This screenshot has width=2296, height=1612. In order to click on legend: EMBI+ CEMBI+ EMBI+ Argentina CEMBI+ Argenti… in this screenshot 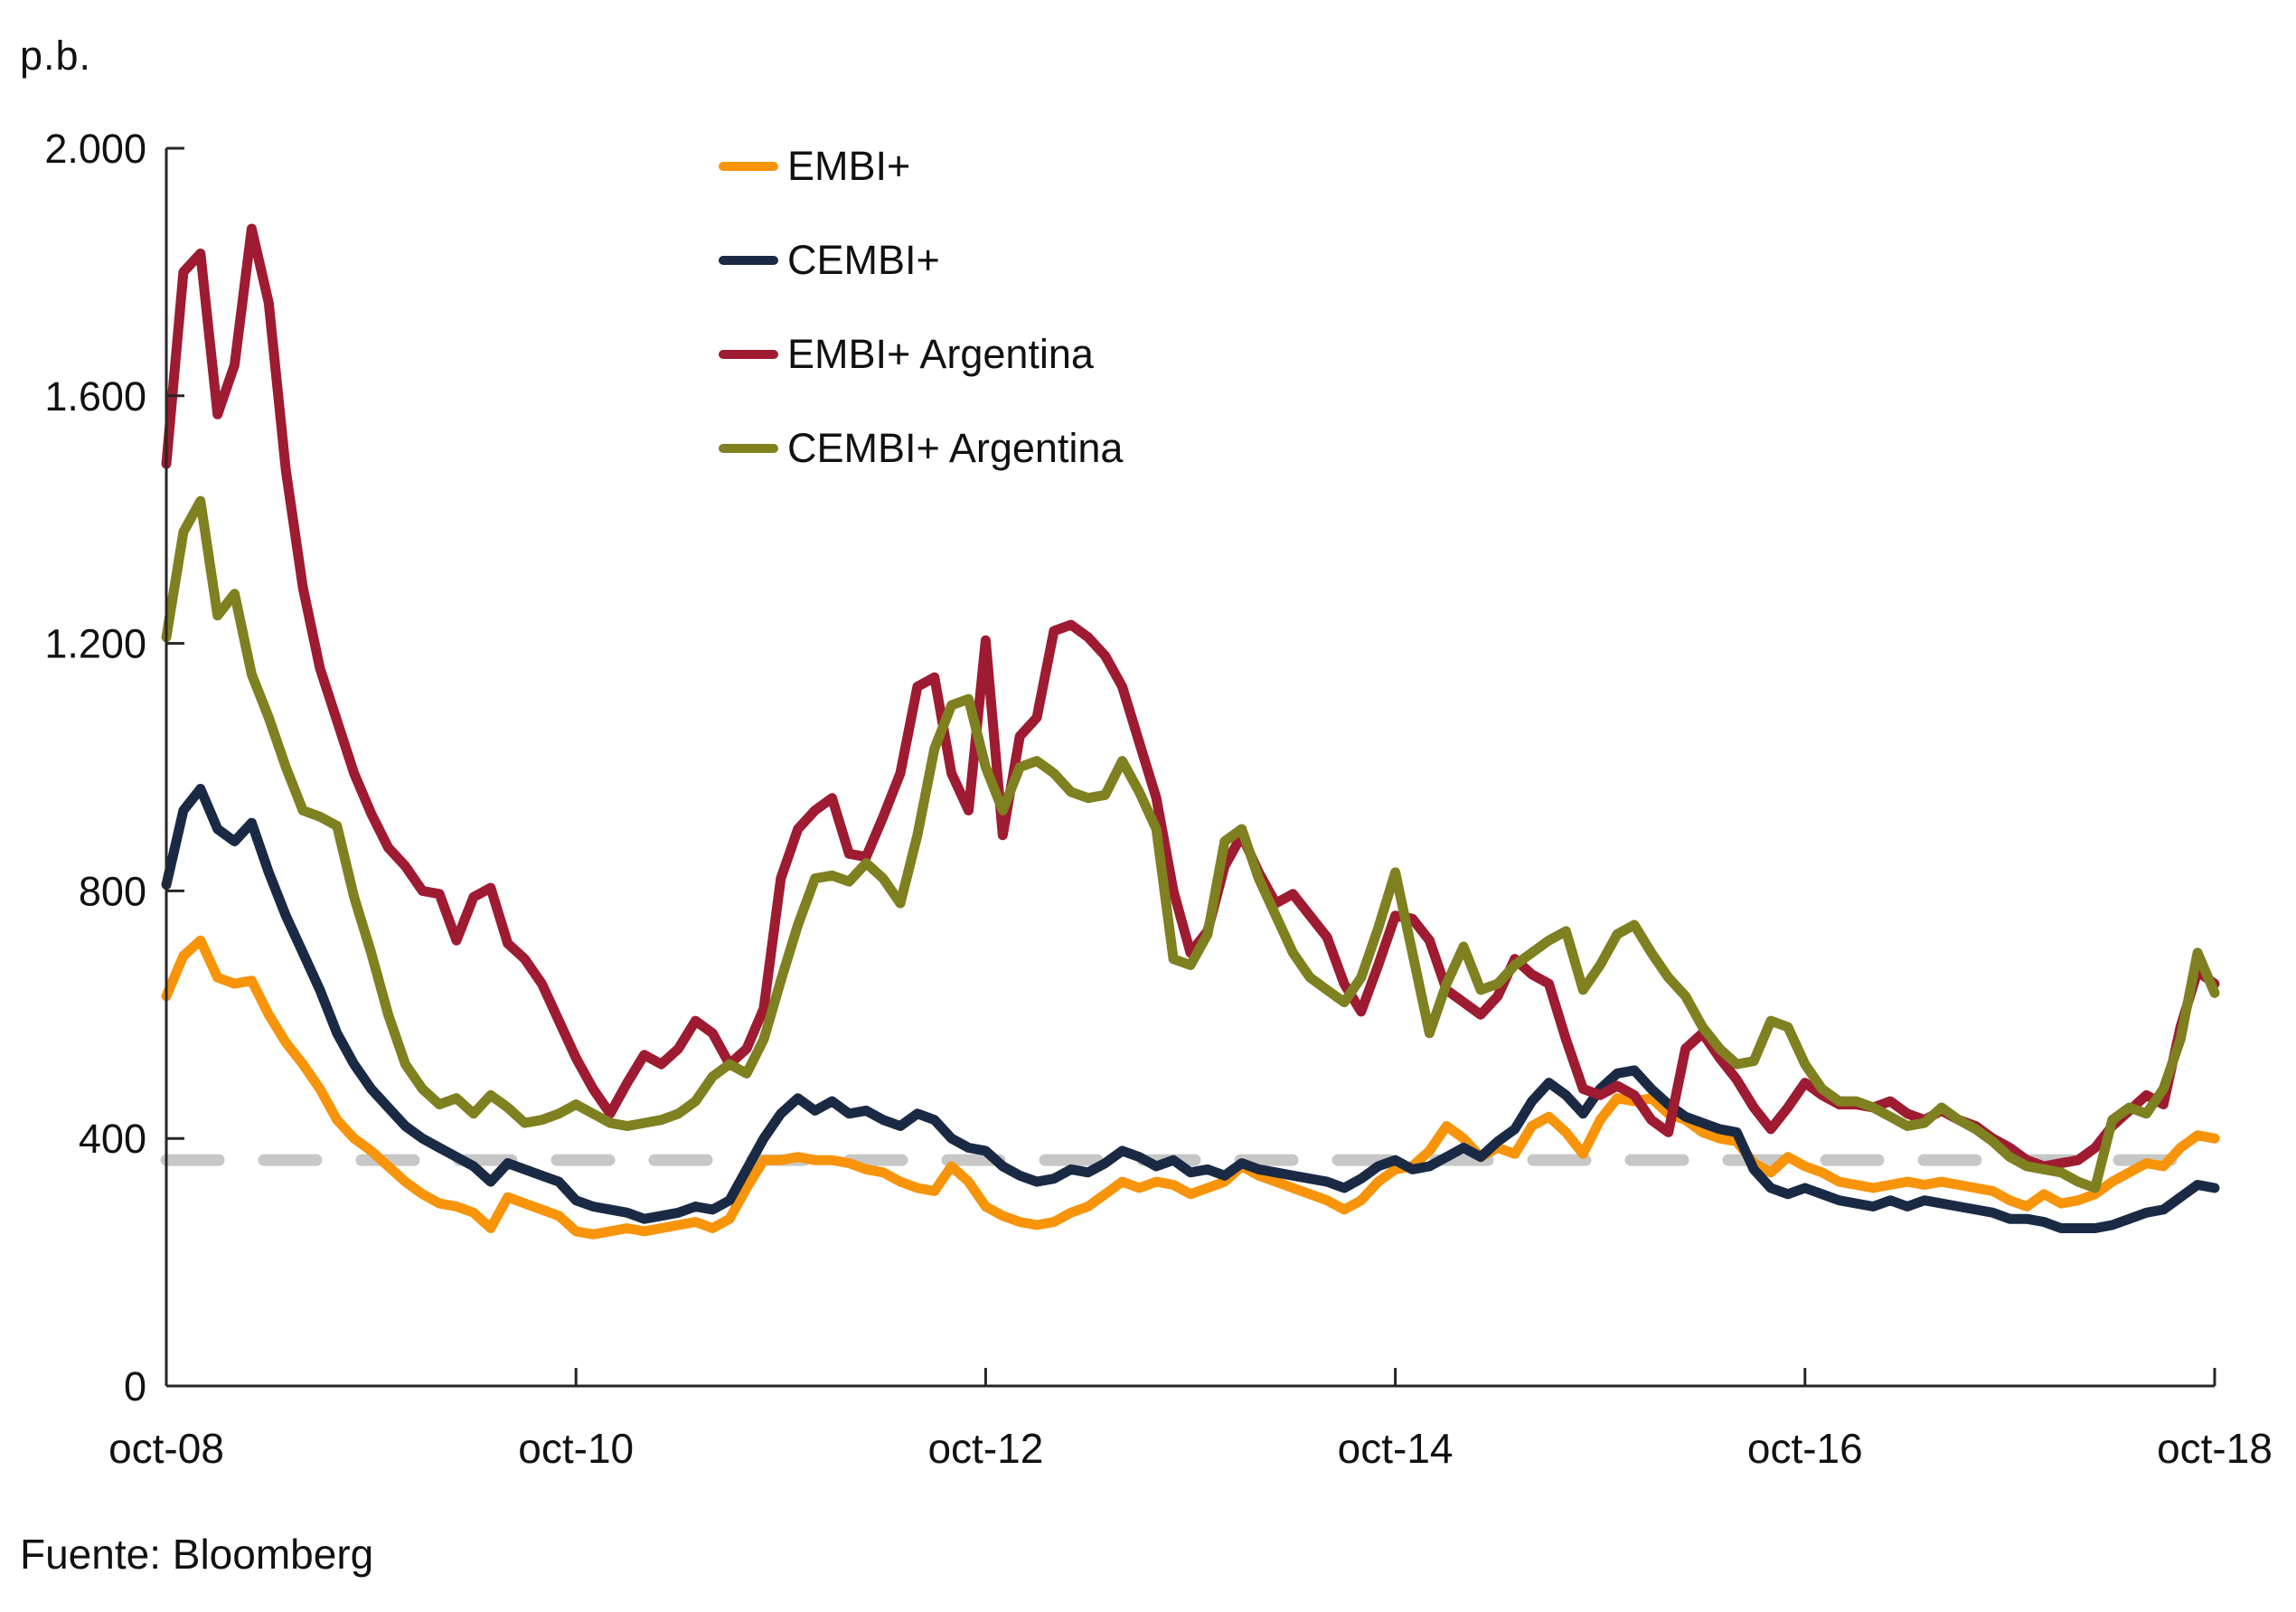, I will do `click(921, 307)`.